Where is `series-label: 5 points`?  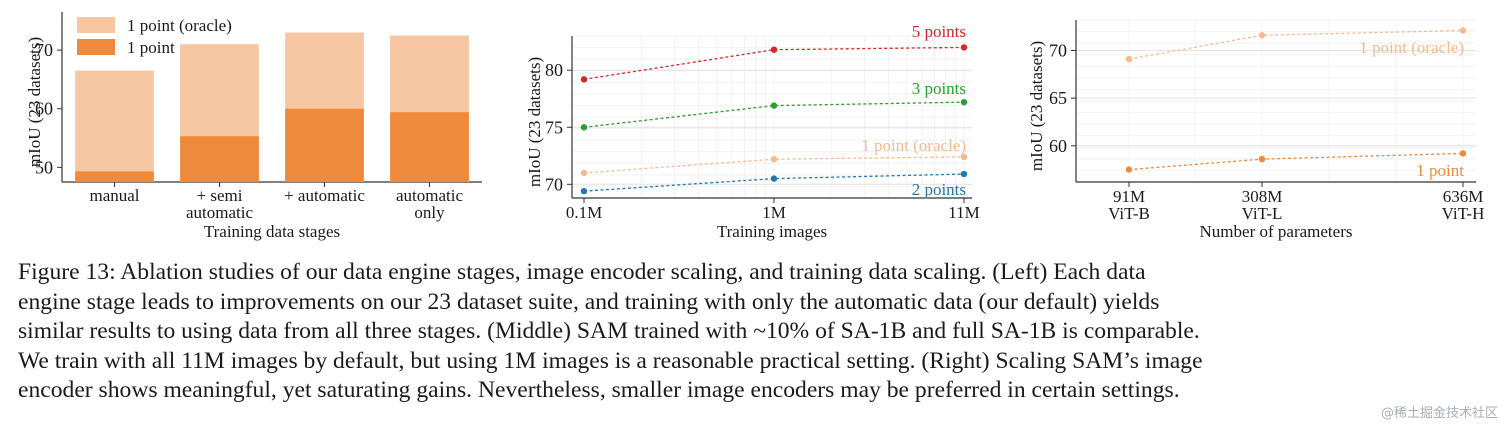 series-label: 5 points is located at coordinates (939, 31).